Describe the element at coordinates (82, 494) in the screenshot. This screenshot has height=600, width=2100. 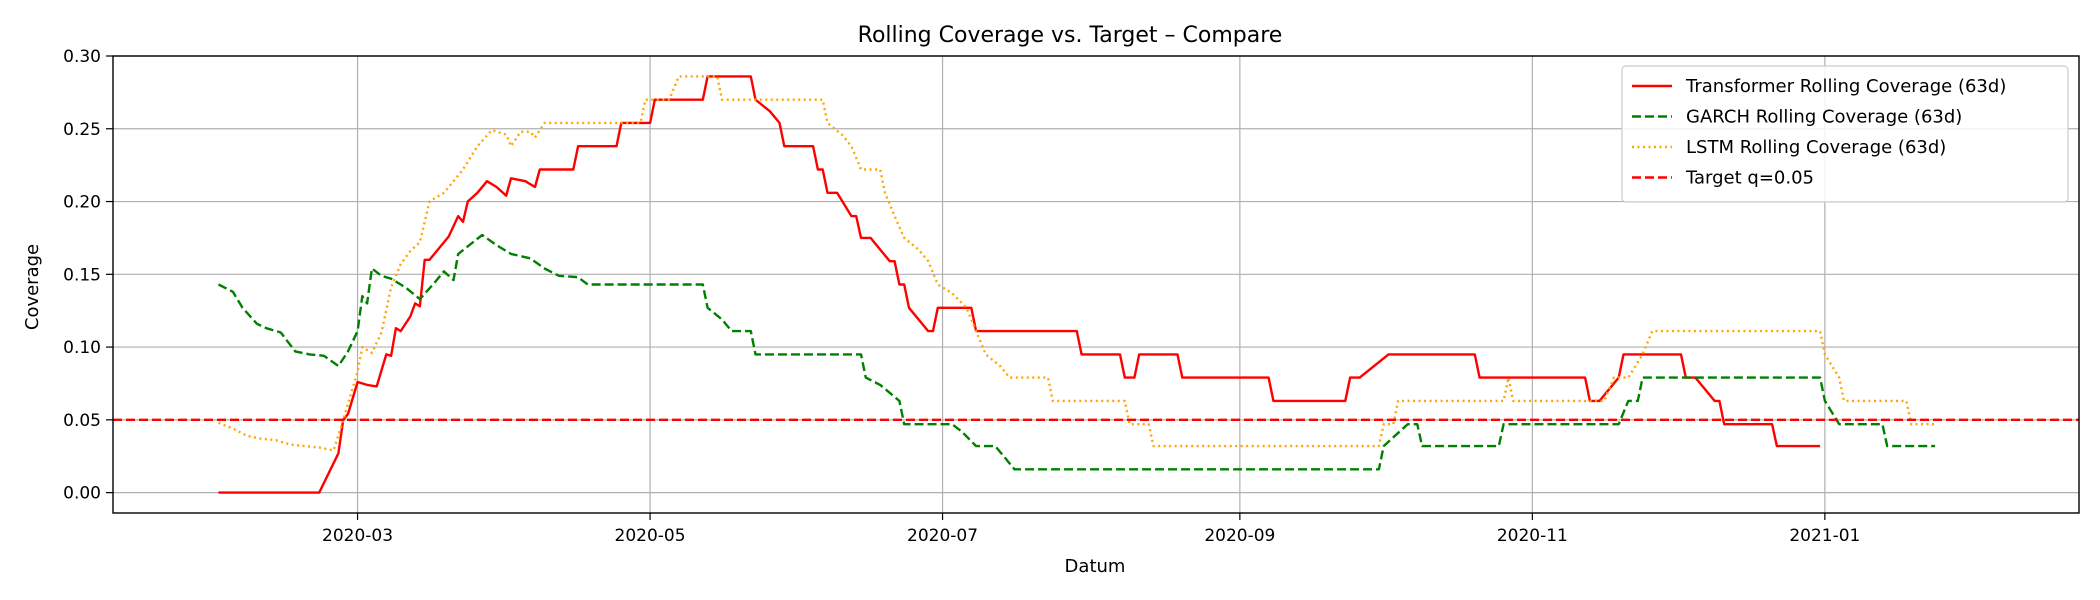
I see `y-tick-label: 0.00` at that location.